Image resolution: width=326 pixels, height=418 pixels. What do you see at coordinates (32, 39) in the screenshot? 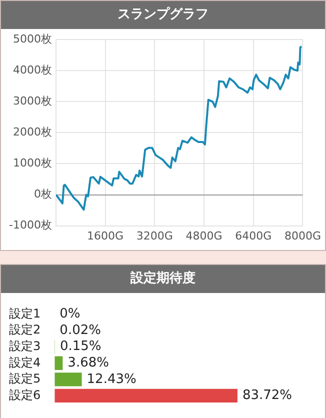
I see `y-tick-label: 5000枚` at bounding box center [32, 39].